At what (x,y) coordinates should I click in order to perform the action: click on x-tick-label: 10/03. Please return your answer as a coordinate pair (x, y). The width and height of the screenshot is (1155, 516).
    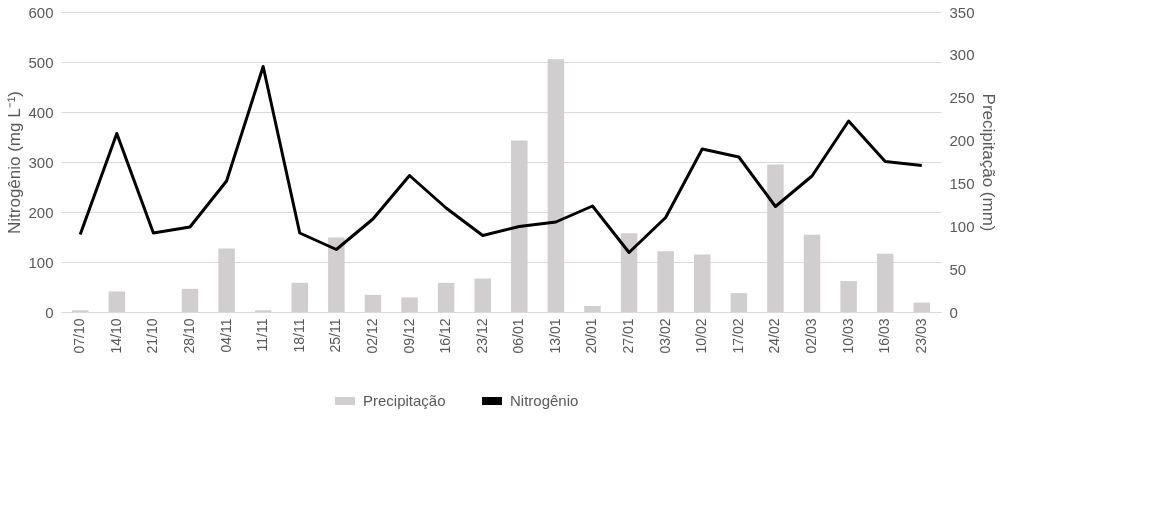
    Looking at the image, I should click on (847, 336).